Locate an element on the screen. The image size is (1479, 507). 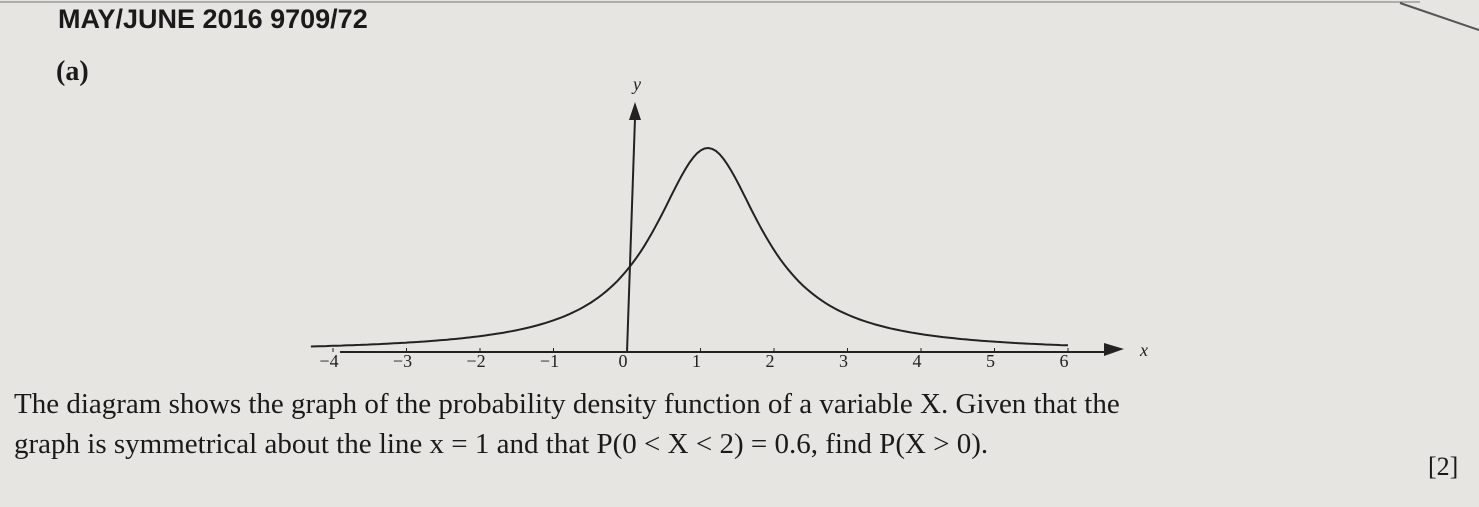
x-tick-label: 5 is located at coordinates (990, 361).